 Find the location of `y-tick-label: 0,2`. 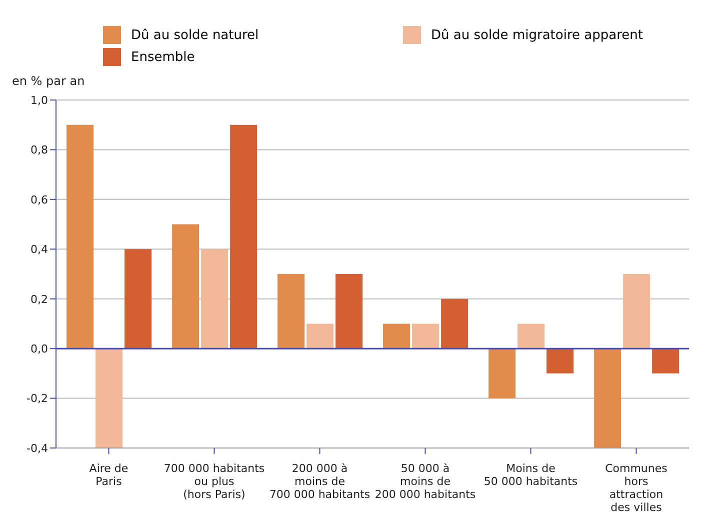

y-tick-label: 0,2 is located at coordinates (39, 299).